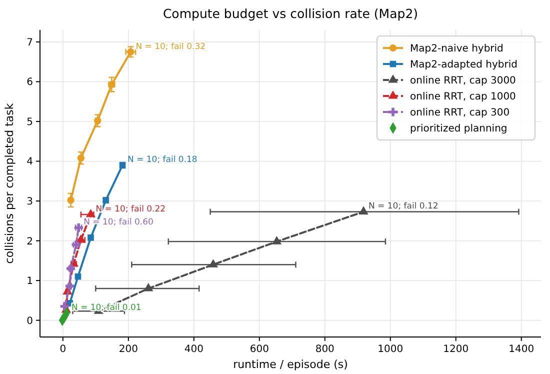 Image resolution: width=550 pixels, height=374 pixels. Describe the element at coordinates (29, 42) in the screenshot. I see `y-tick-label: 7` at that location.